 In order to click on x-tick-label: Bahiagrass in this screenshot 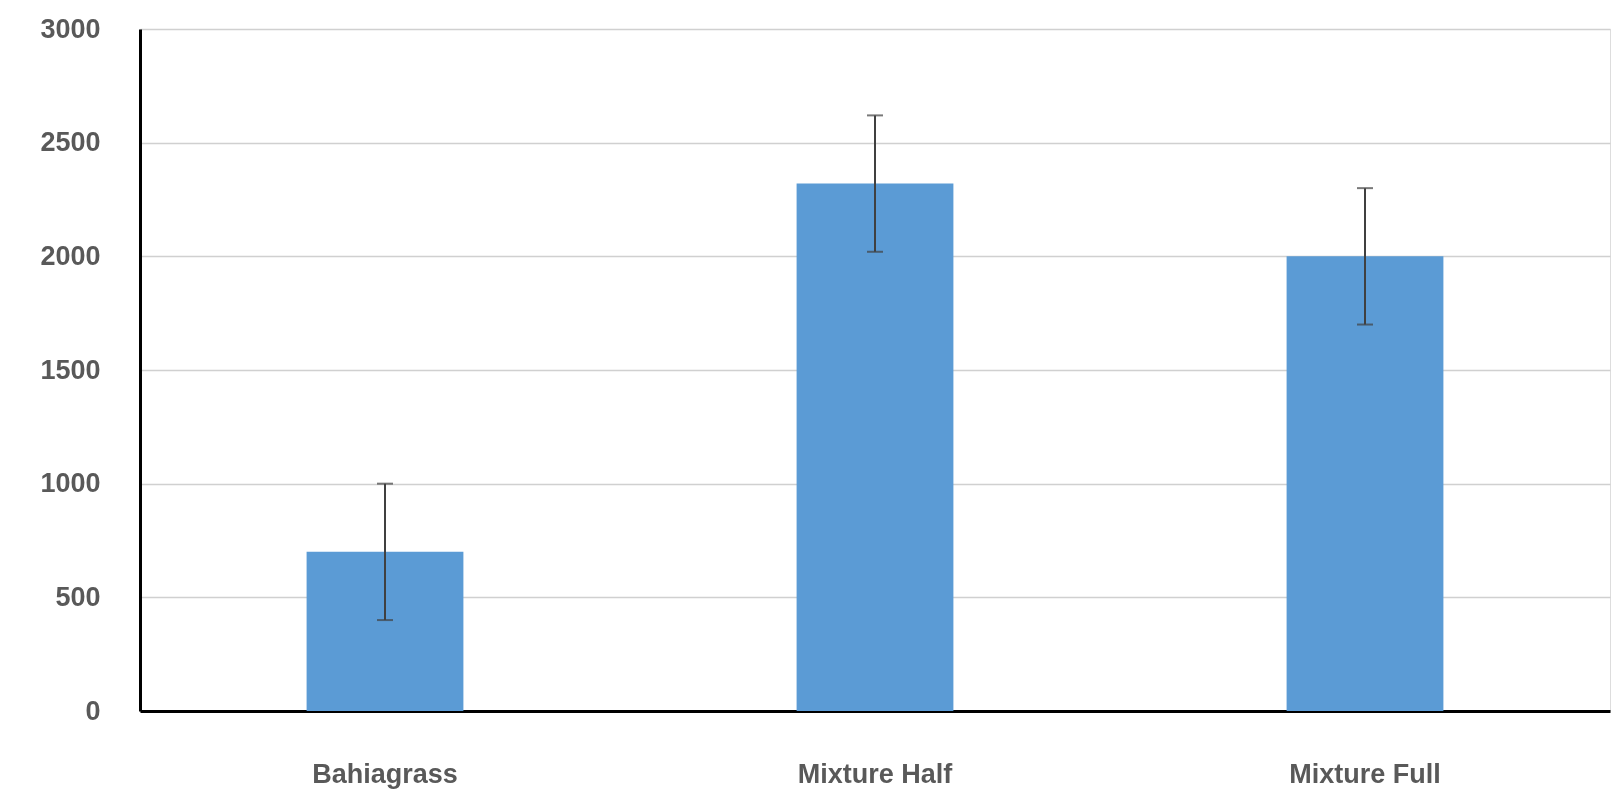, I will do `click(385, 773)`.